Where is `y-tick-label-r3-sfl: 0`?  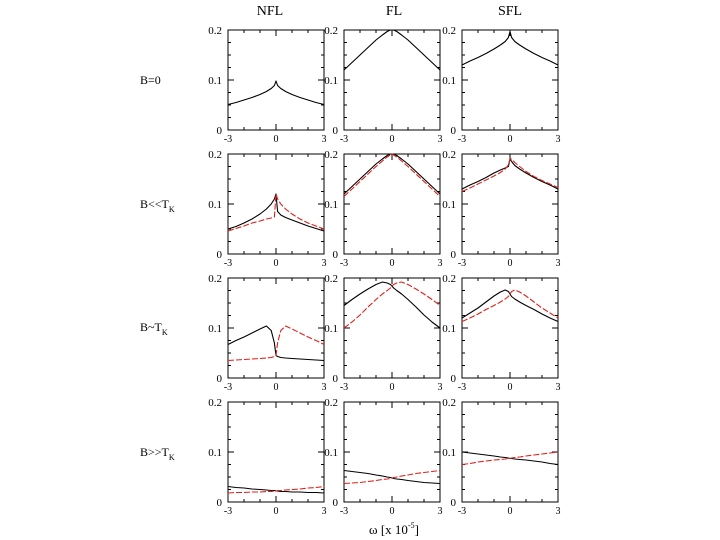
y-tick-label-r3-sfl: 0 is located at coordinates (454, 379).